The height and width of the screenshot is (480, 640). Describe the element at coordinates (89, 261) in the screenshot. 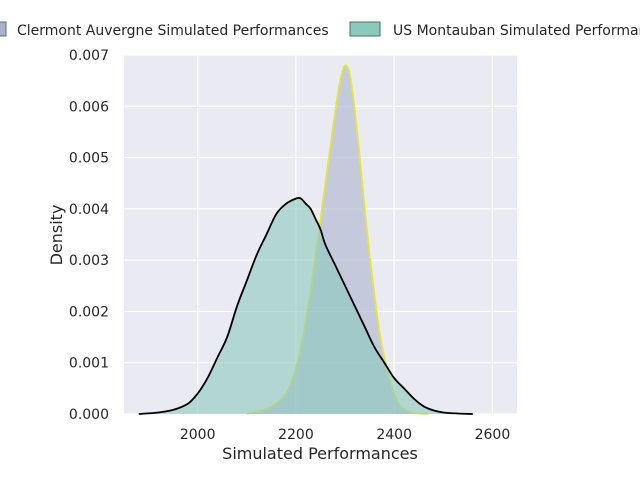

I see `y-tick-label: 0.003` at that location.